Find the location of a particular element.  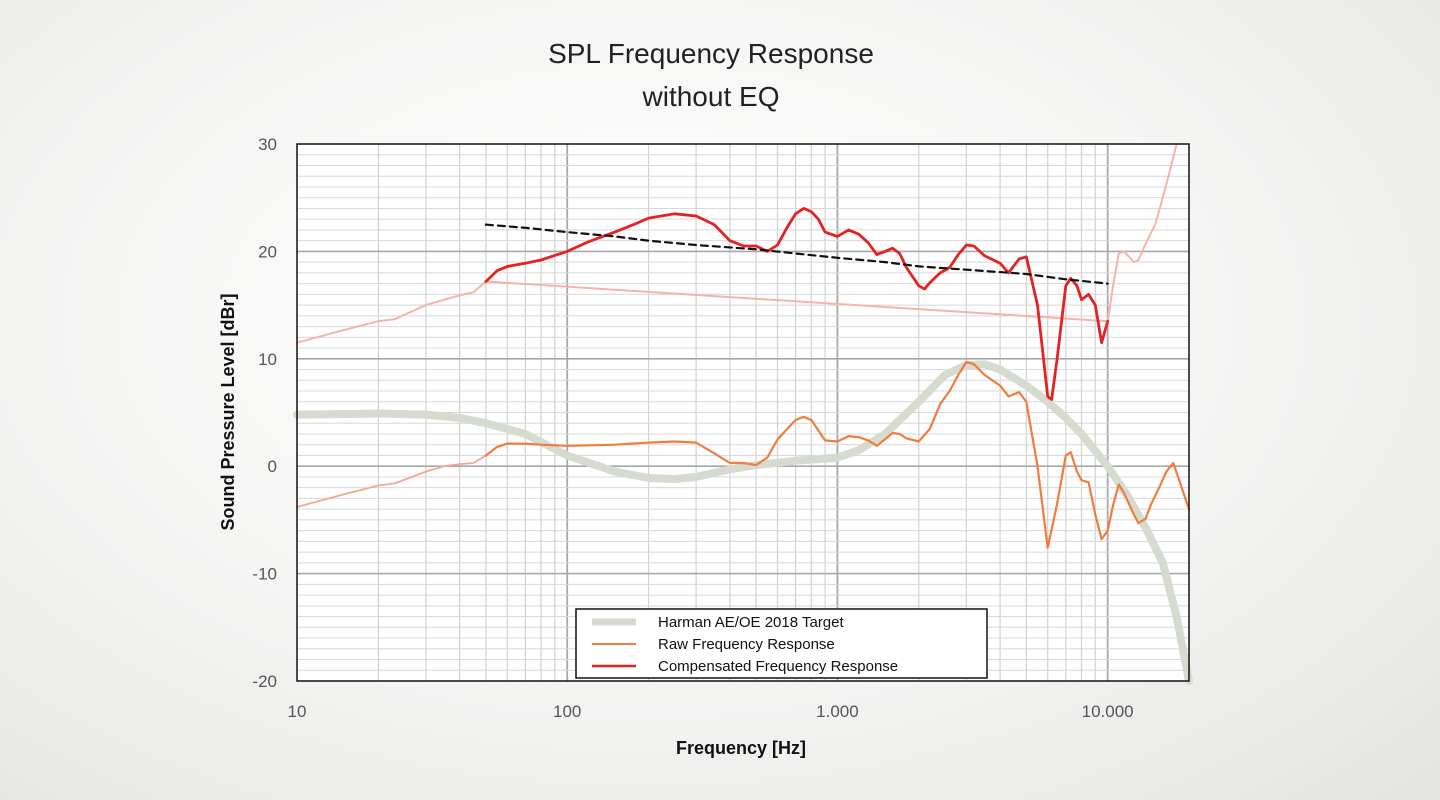

x-tick-label: 10 is located at coordinates (297, 711).